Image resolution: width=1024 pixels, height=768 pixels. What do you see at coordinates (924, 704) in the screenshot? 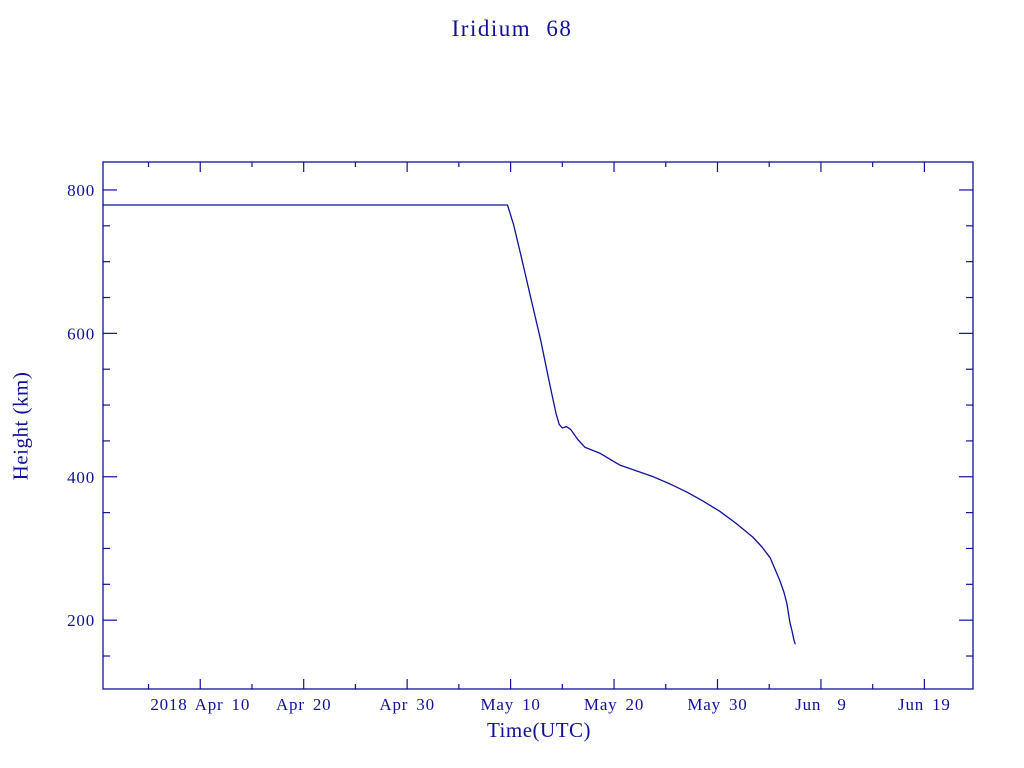
I see `x-tick-label: Jun 19` at bounding box center [924, 704].